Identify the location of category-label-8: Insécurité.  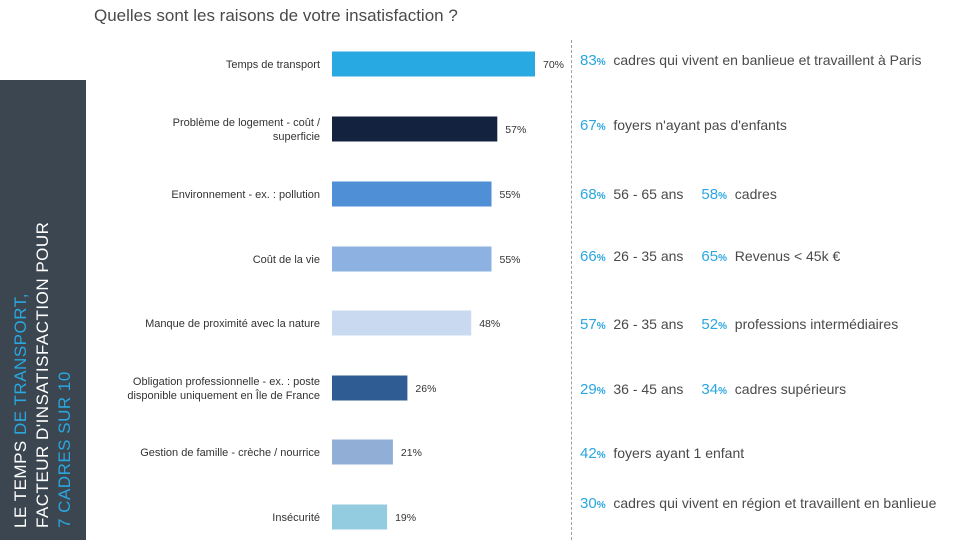
(296, 518).